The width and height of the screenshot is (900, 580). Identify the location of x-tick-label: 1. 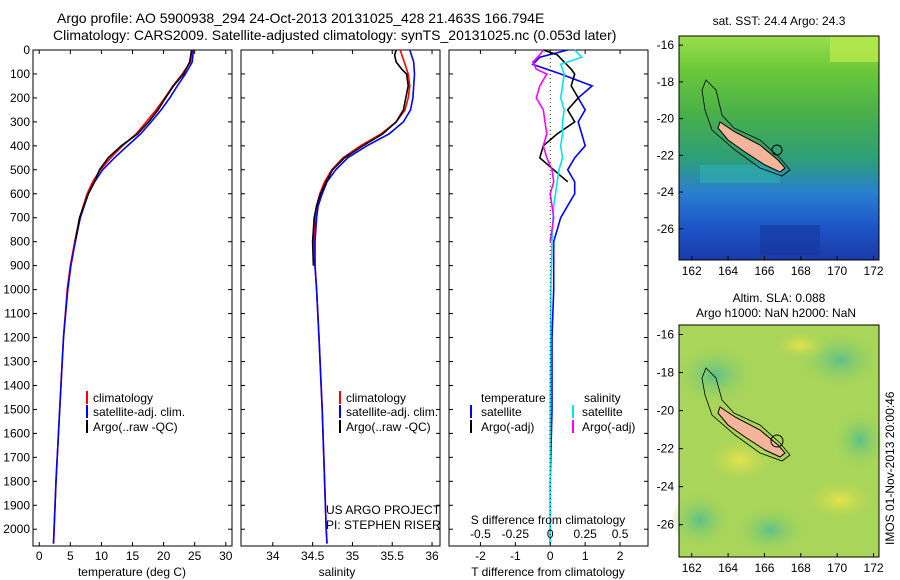
(585, 556).